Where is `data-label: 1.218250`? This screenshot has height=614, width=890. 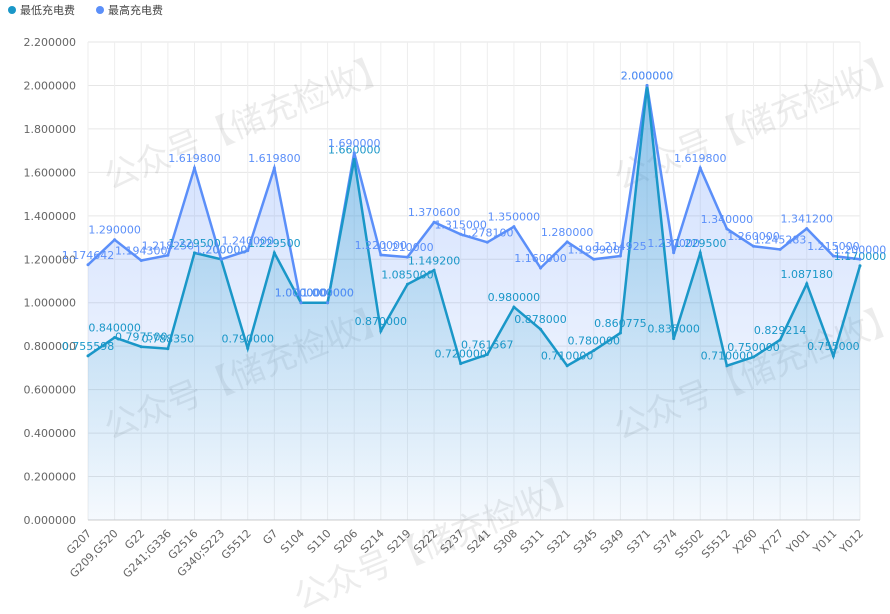
data-label: 1.218250 is located at coordinates (168, 245).